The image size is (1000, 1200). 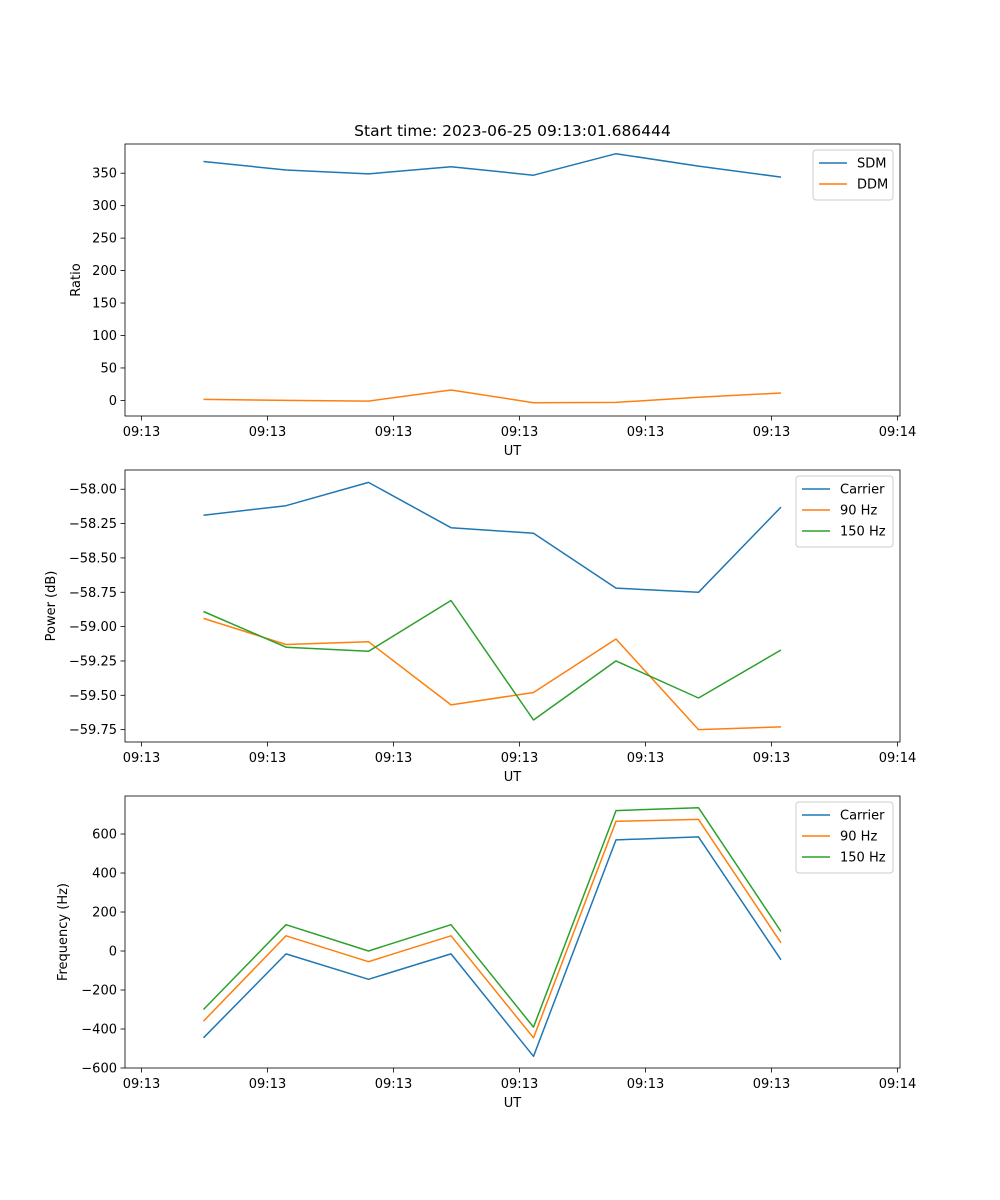 What do you see at coordinates (104, 874) in the screenshot?
I see `y-tick-label: 400` at bounding box center [104, 874].